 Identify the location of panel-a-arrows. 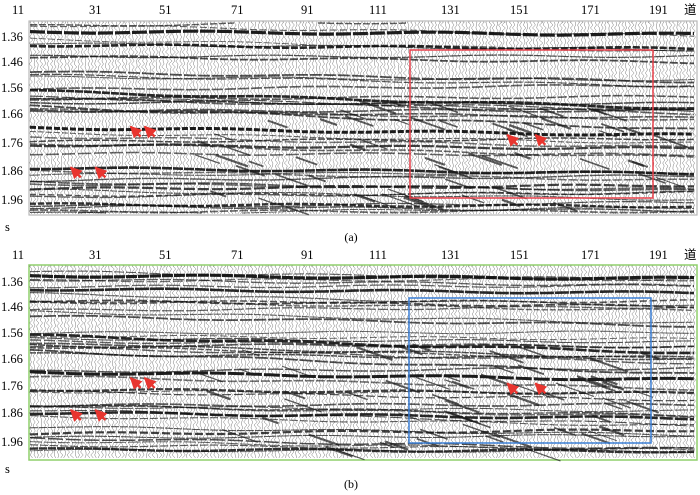
(308, 152).